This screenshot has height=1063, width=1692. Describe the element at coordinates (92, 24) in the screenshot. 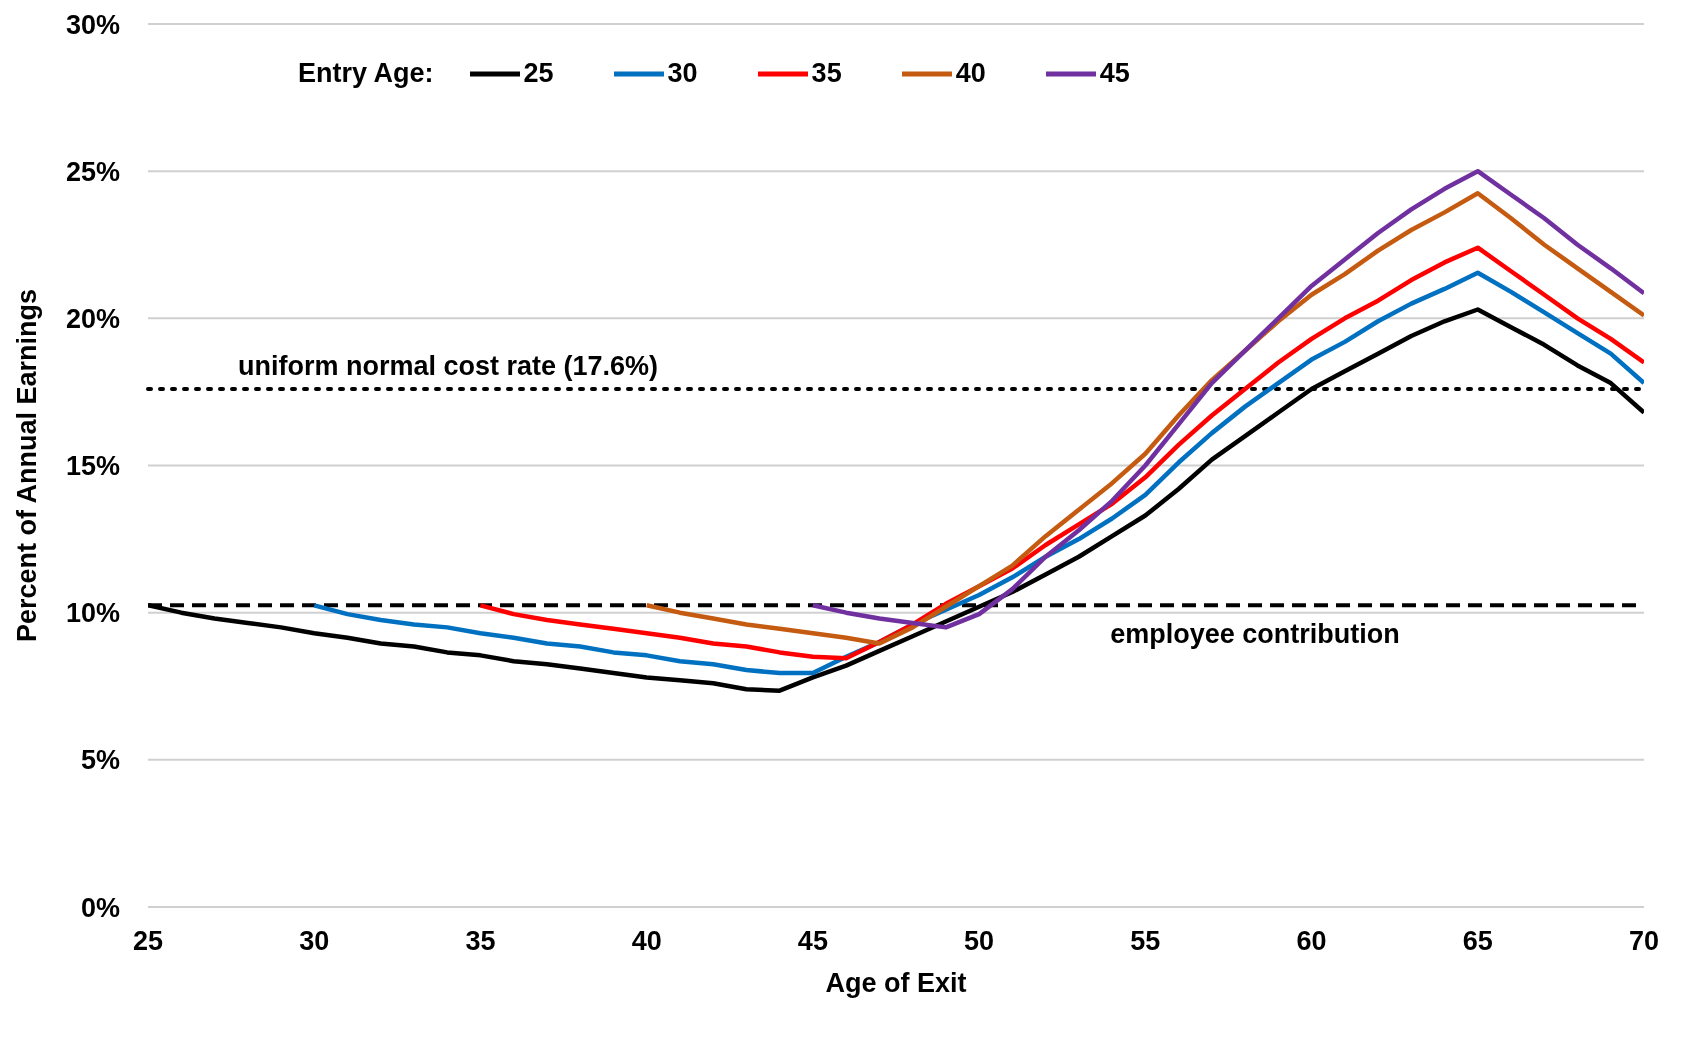

I see `y-tick-label: 30%` at that location.